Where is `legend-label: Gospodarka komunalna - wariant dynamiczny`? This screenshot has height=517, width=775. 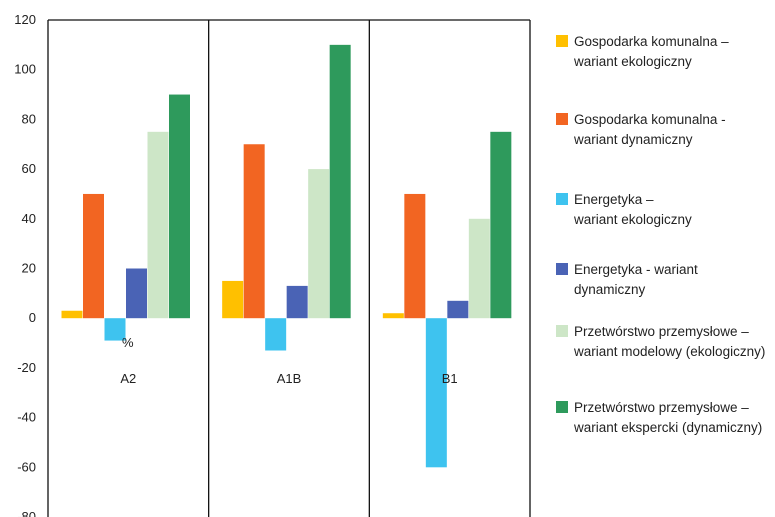
legend-label: Gospodarka komunalna - wariant dynamiczny is located at coordinates (650, 130).